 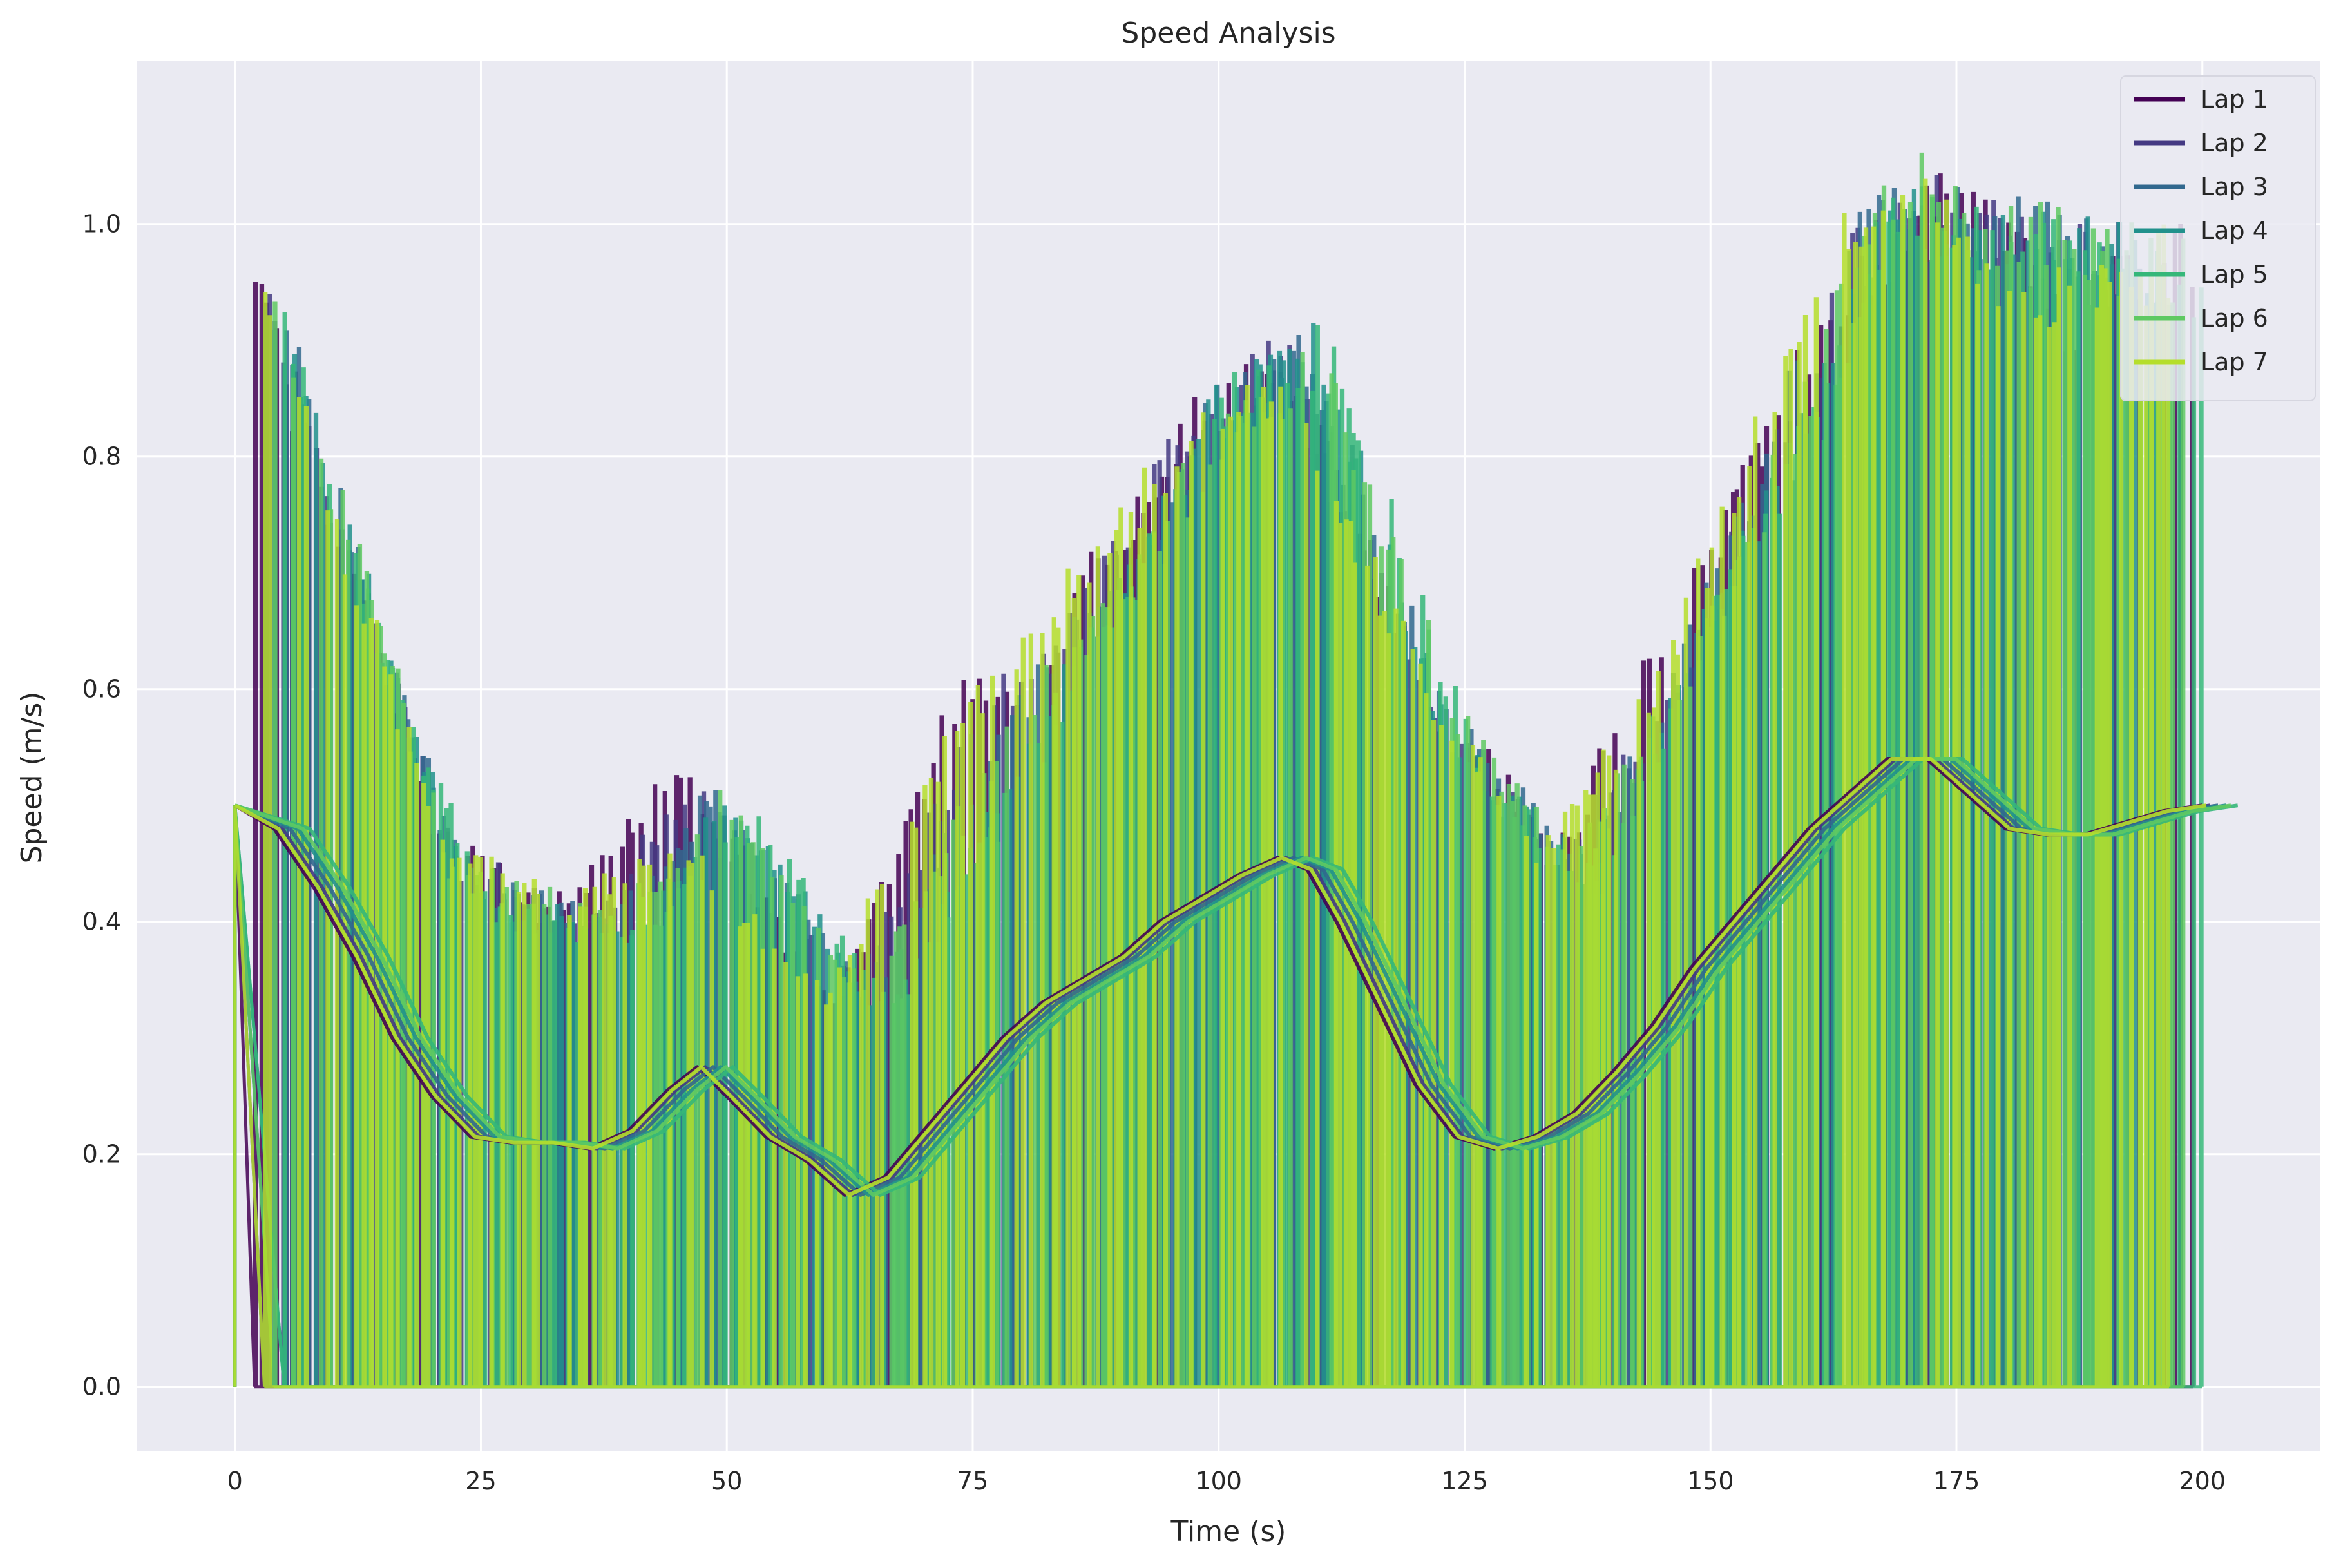 What do you see at coordinates (101, 689) in the screenshot?
I see `y-tick-label: 0.6` at bounding box center [101, 689].